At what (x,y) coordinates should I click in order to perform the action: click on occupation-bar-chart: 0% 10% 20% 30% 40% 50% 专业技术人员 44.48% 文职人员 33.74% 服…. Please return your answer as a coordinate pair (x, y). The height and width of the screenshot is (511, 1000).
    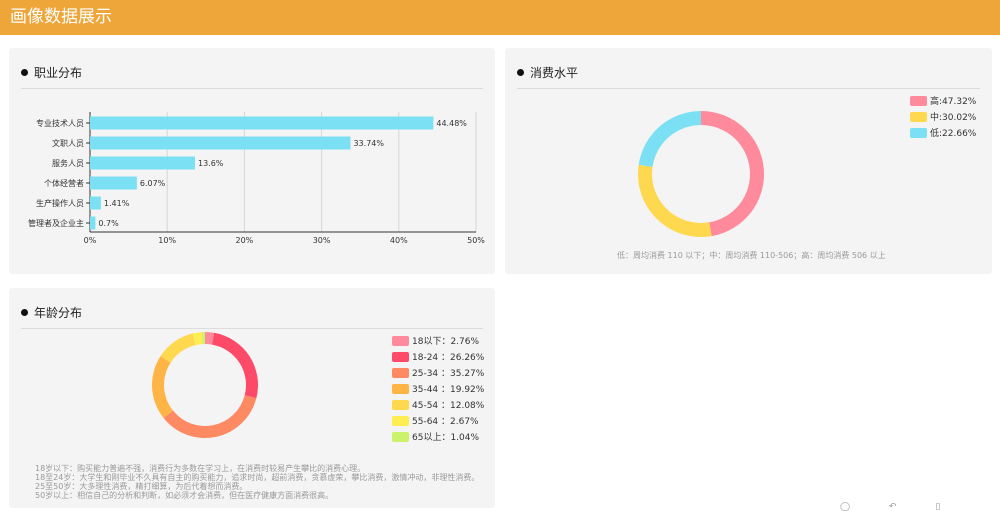
    Looking at the image, I should click on (256, 178).